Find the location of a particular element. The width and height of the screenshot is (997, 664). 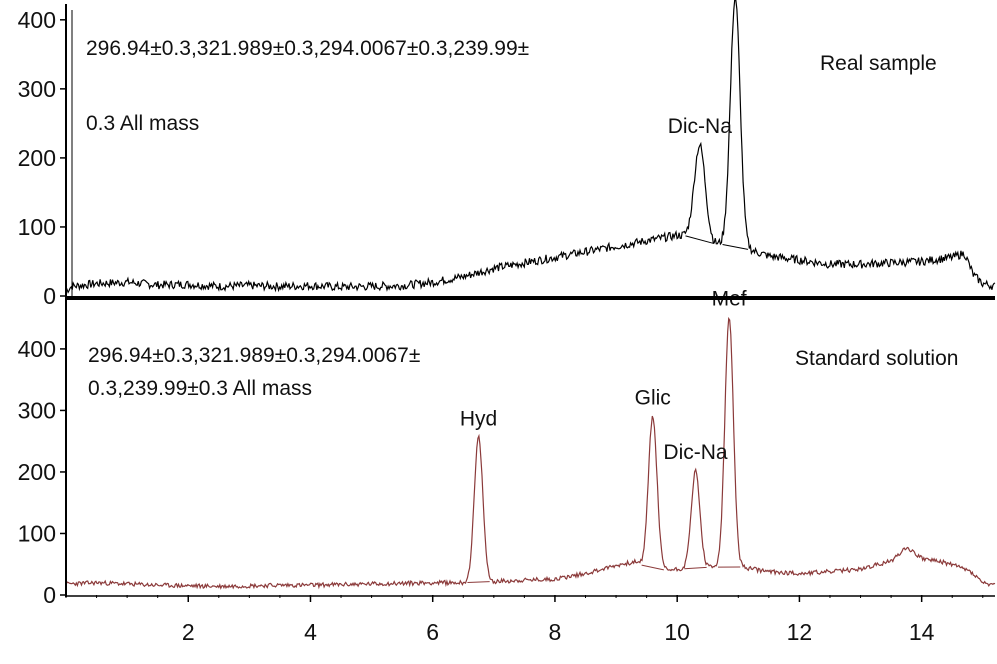

description-line: 0.3 All mass is located at coordinates (142, 123).